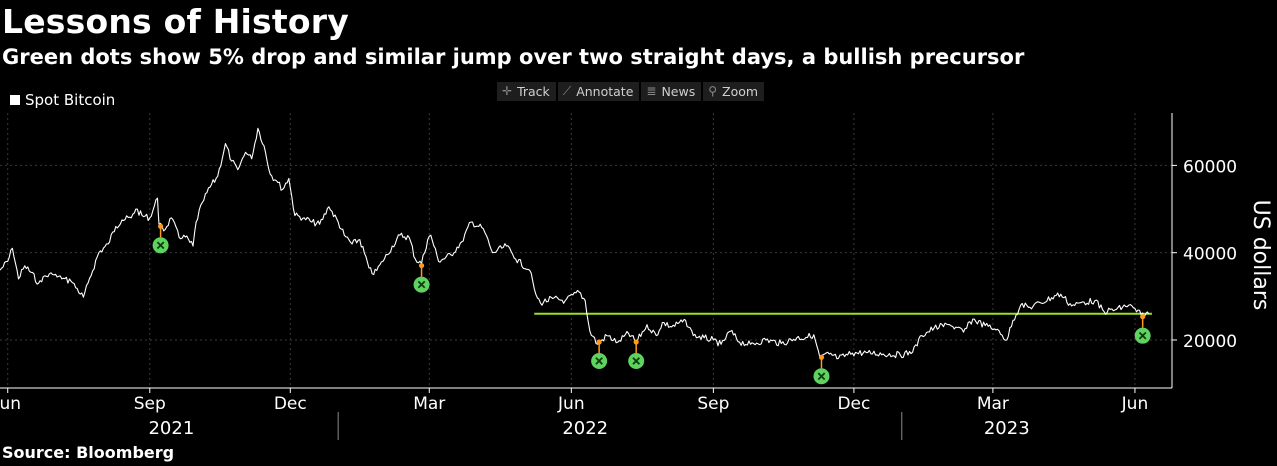 The height and width of the screenshot is (466, 1277). Describe the element at coordinates (740, 91) in the screenshot. I see `zoom-label: Zoom` at that location.